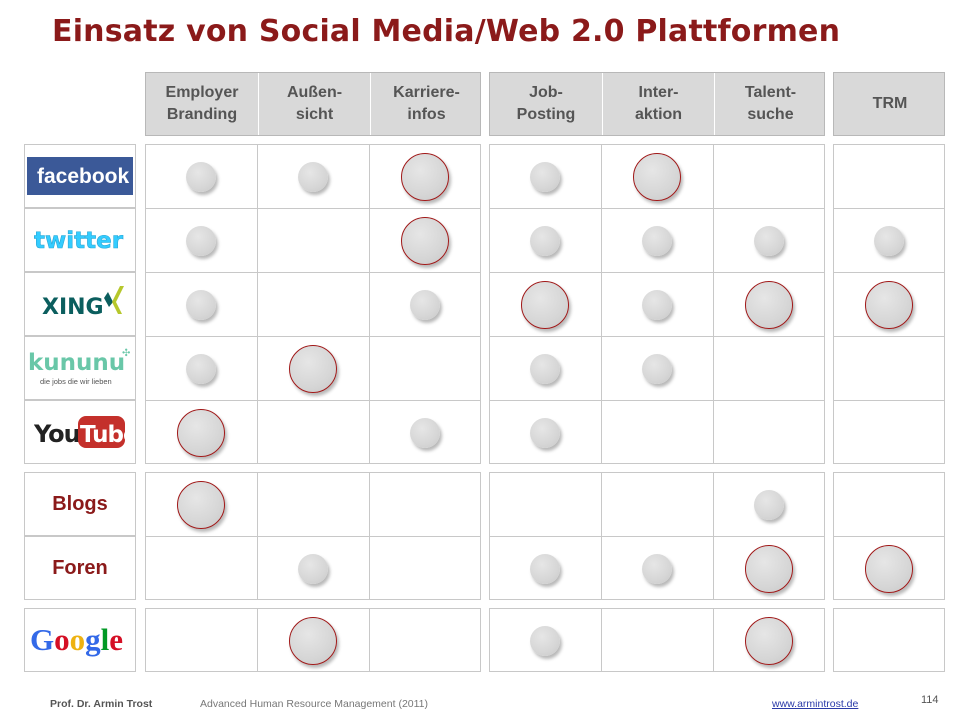 Image resolution: width=960 pixels, height=720 pixels. I want to click on xing-logo-text: XING, so click(73, 307).